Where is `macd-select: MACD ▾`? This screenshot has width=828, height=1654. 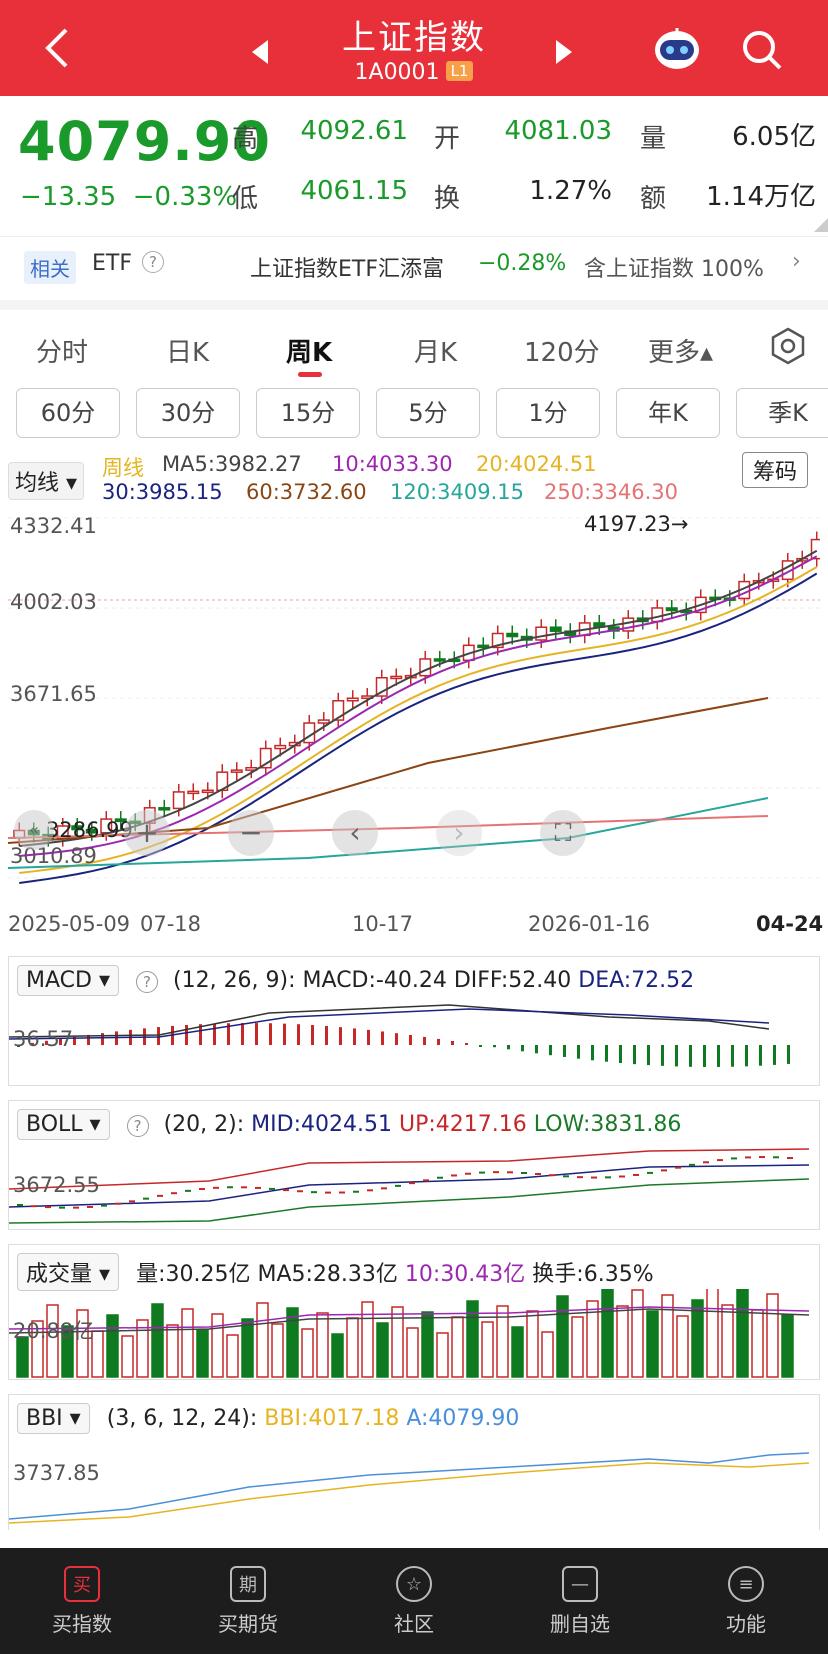
macd-select: MACD ▾ is located at coordinates (68, 980).